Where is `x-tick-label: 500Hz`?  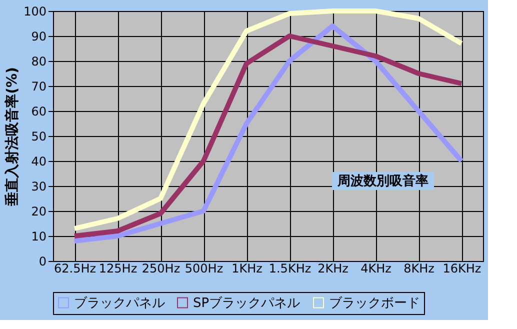
x-tick-label: 500Hz is located at coordinates (204, 269).